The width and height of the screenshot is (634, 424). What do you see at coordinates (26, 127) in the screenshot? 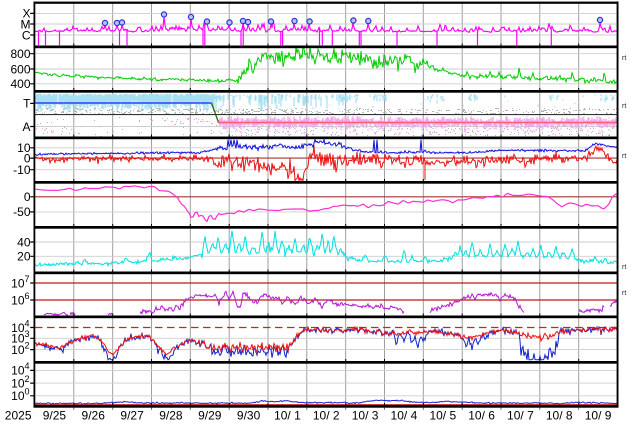
I see `svg-text: A` at bounding box center [26, 127].